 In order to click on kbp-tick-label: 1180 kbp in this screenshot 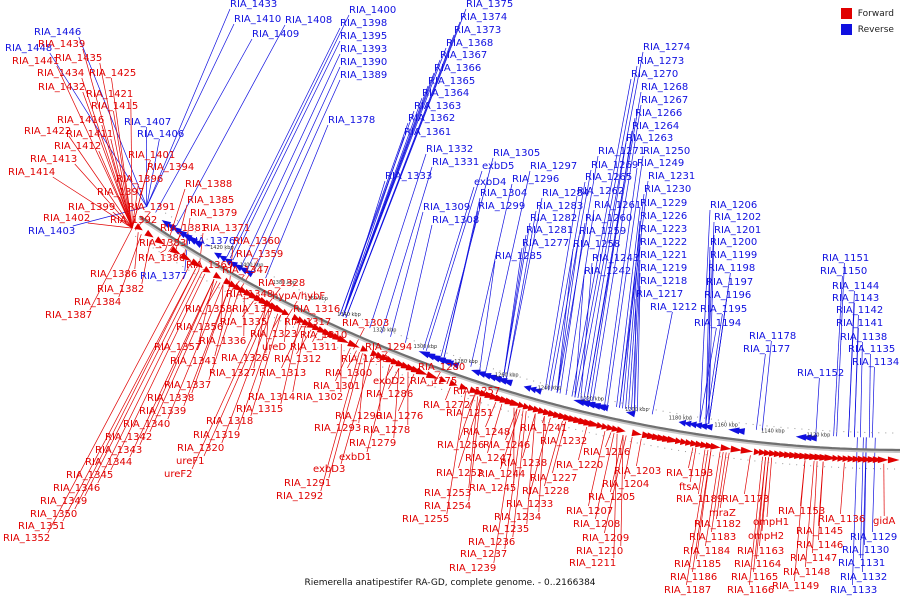, I will do `click(681, 418)`.